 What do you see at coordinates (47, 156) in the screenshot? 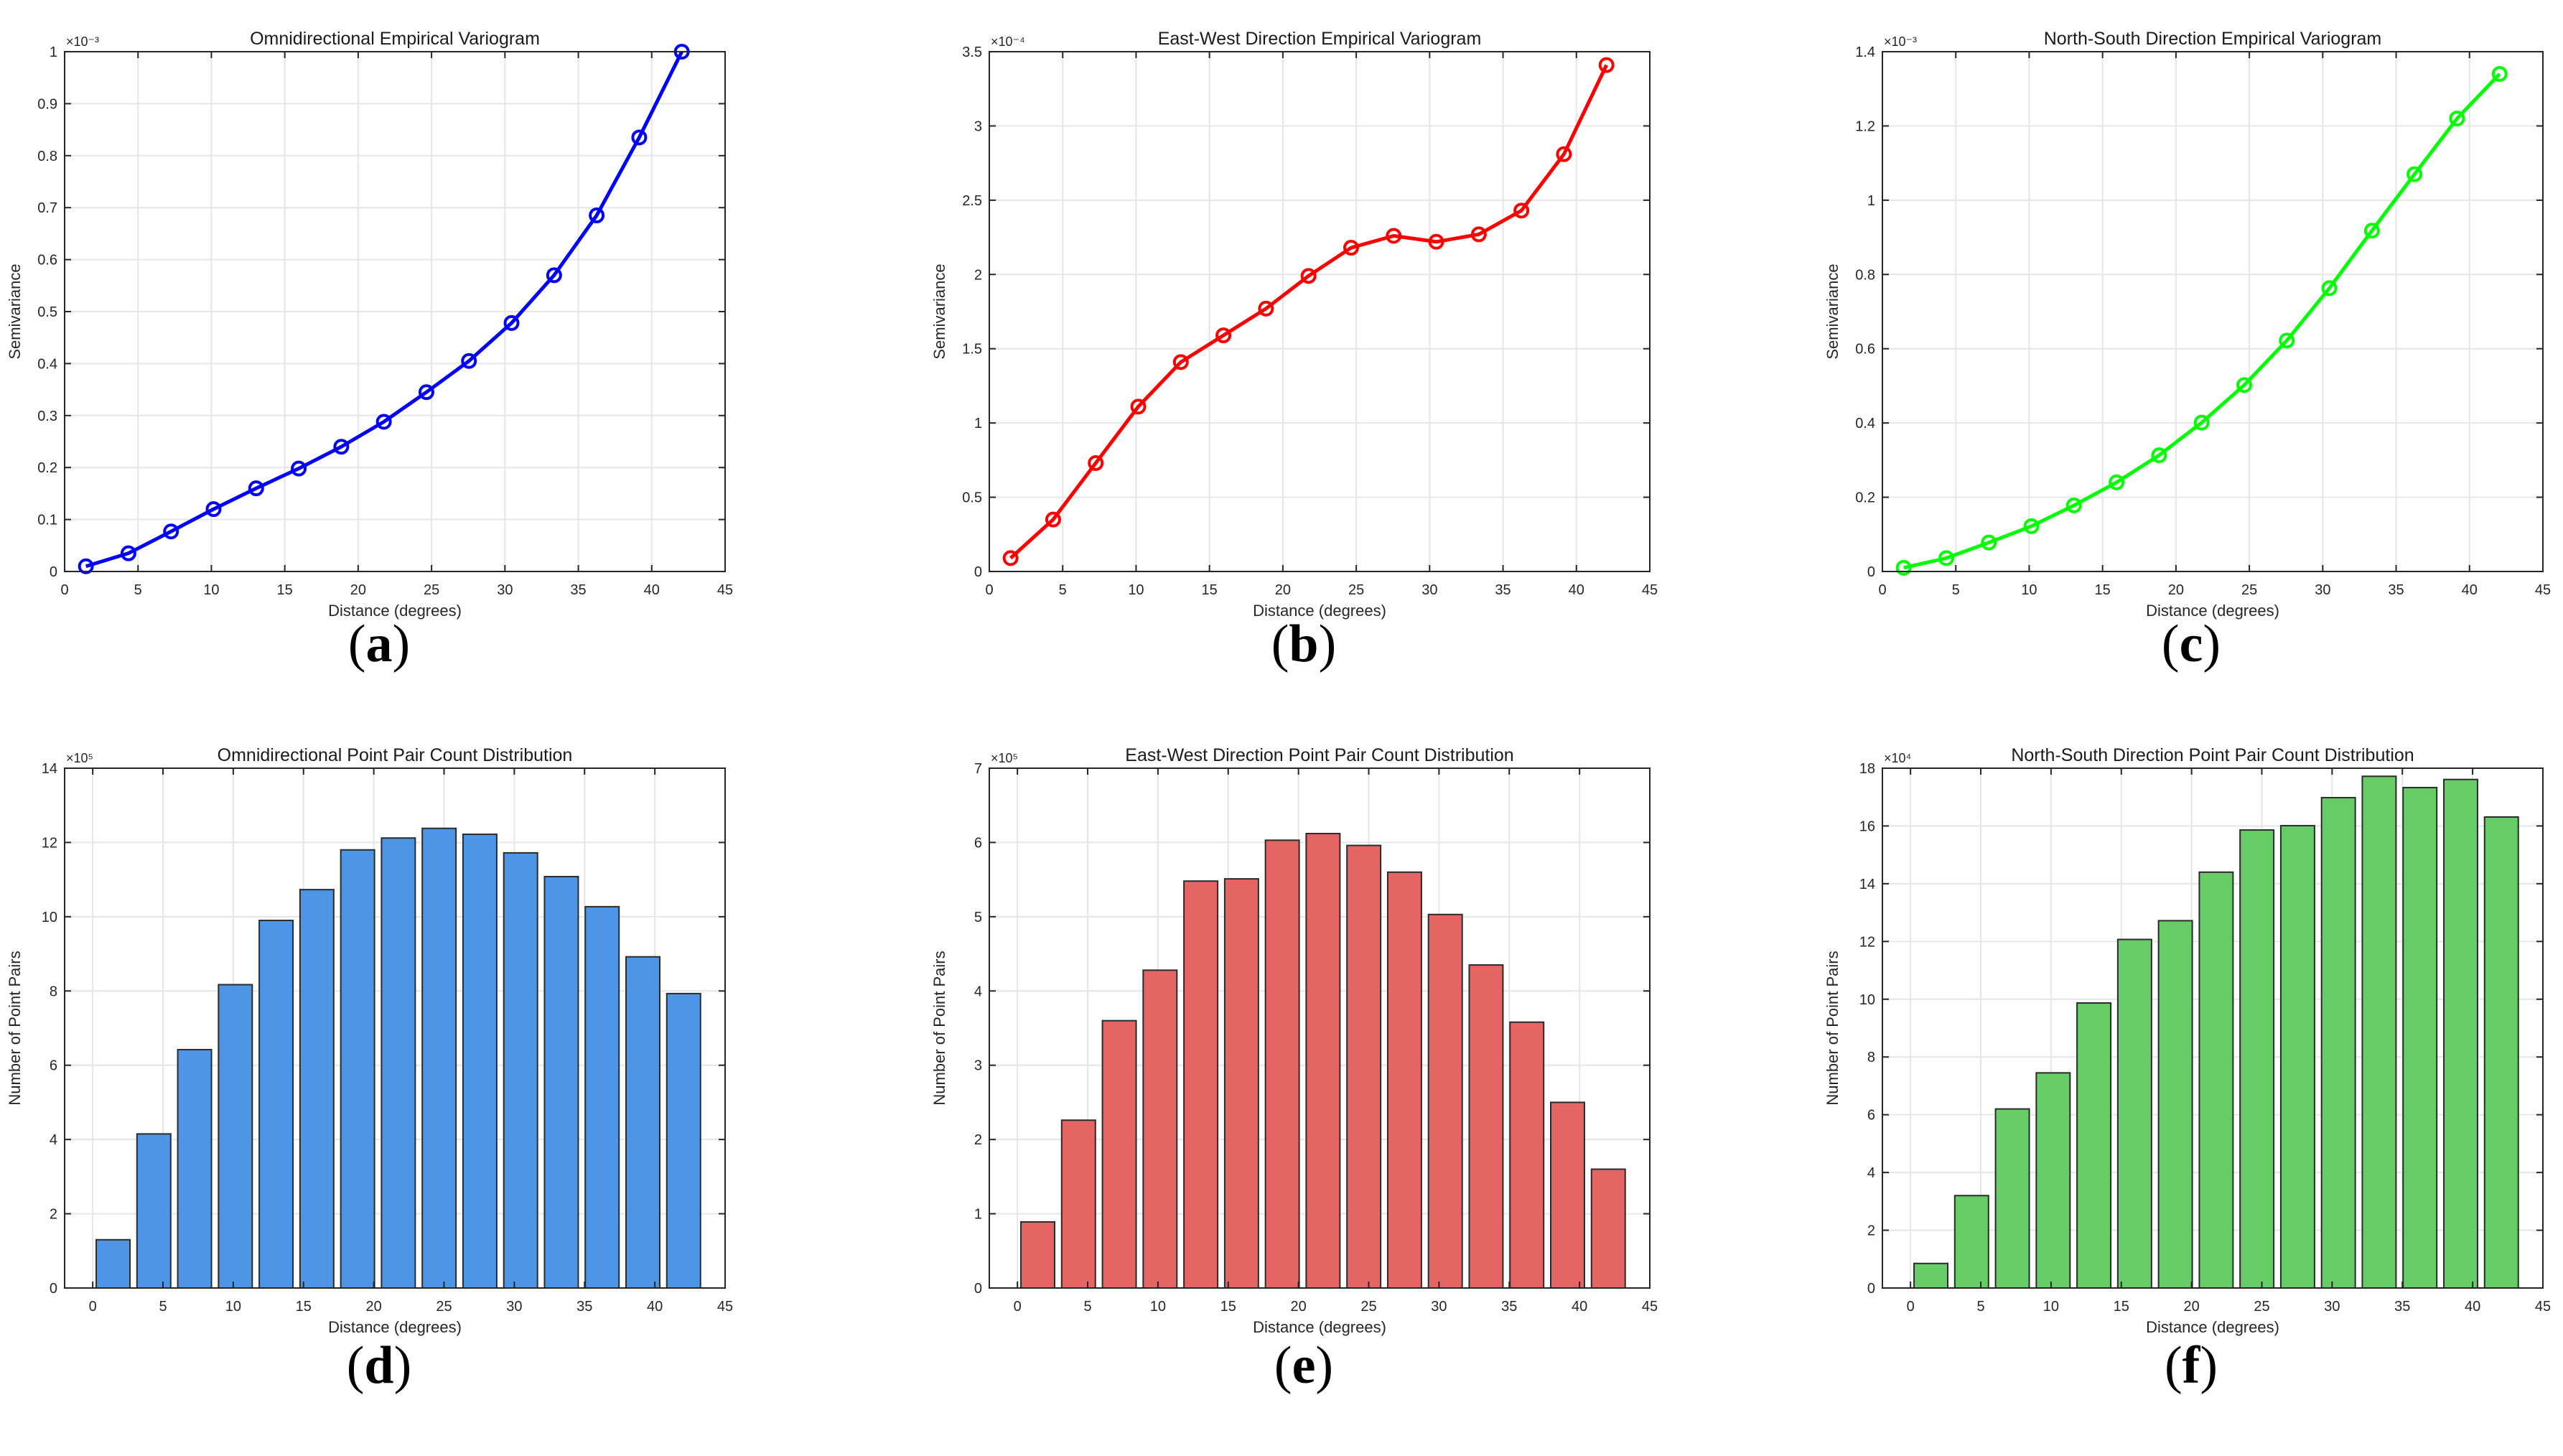
I see `y-tick-label: 0.8` at bounding box center [47, 156].